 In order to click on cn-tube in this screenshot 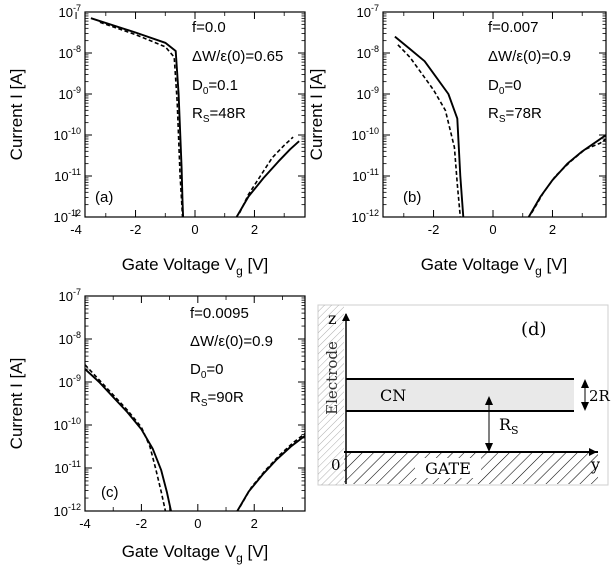, I will do `click(460, 395)`.